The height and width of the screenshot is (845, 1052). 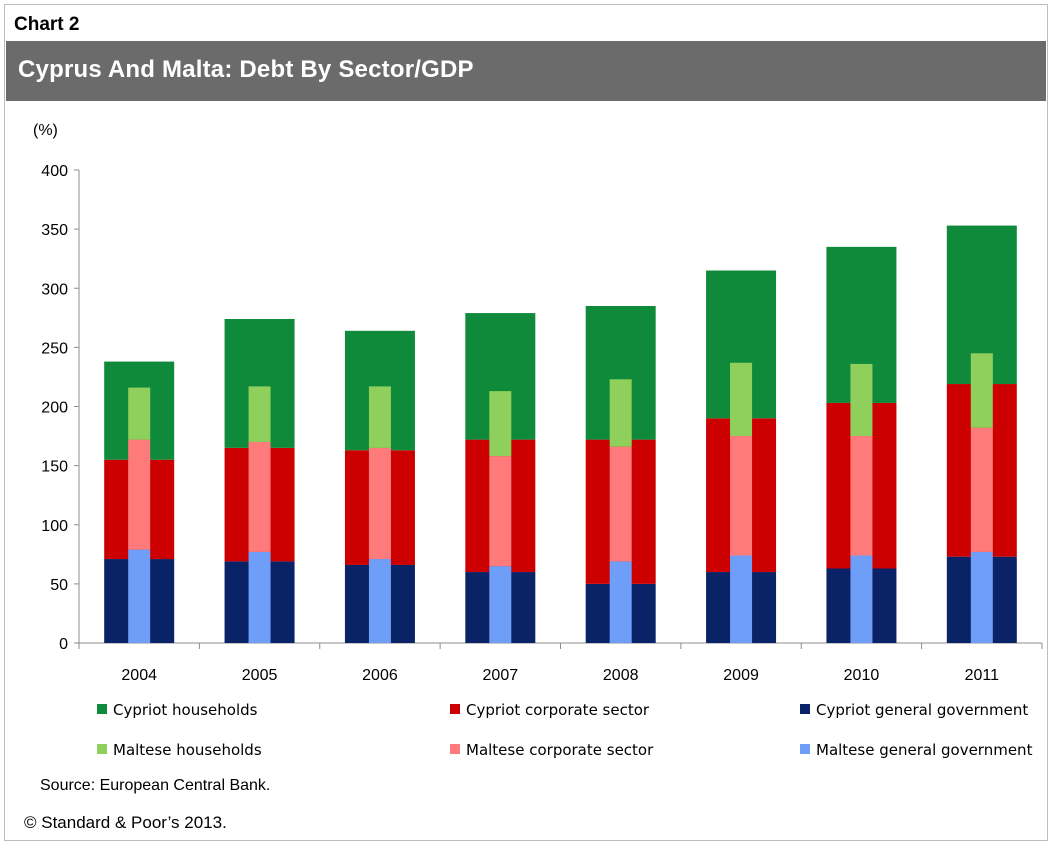 I want to click on x-tick-label: 2006, so click(x=380, y=675).